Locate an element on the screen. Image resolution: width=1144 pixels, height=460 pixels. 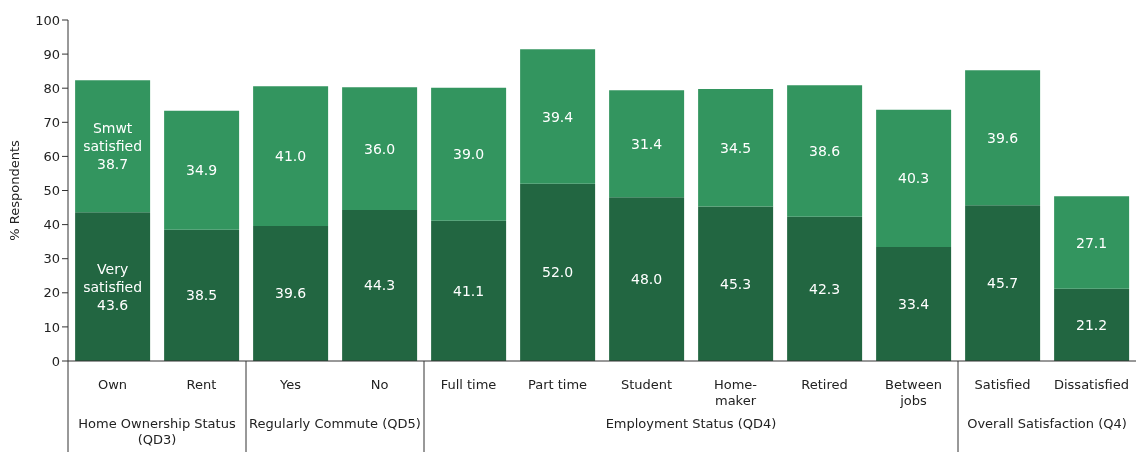
x-tick-label: Home-maker is located at coordinates (735, 392).